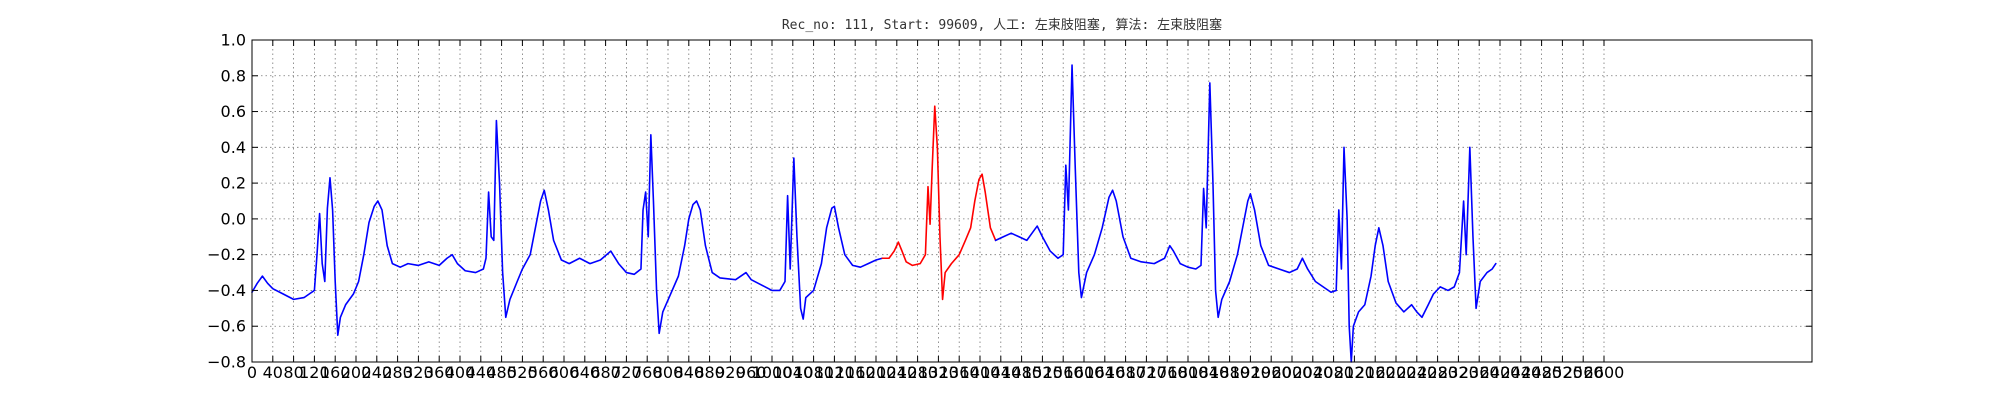 The image size is (2000, 400). I want to click on x-tick-label: 1200, so click(876, 372).